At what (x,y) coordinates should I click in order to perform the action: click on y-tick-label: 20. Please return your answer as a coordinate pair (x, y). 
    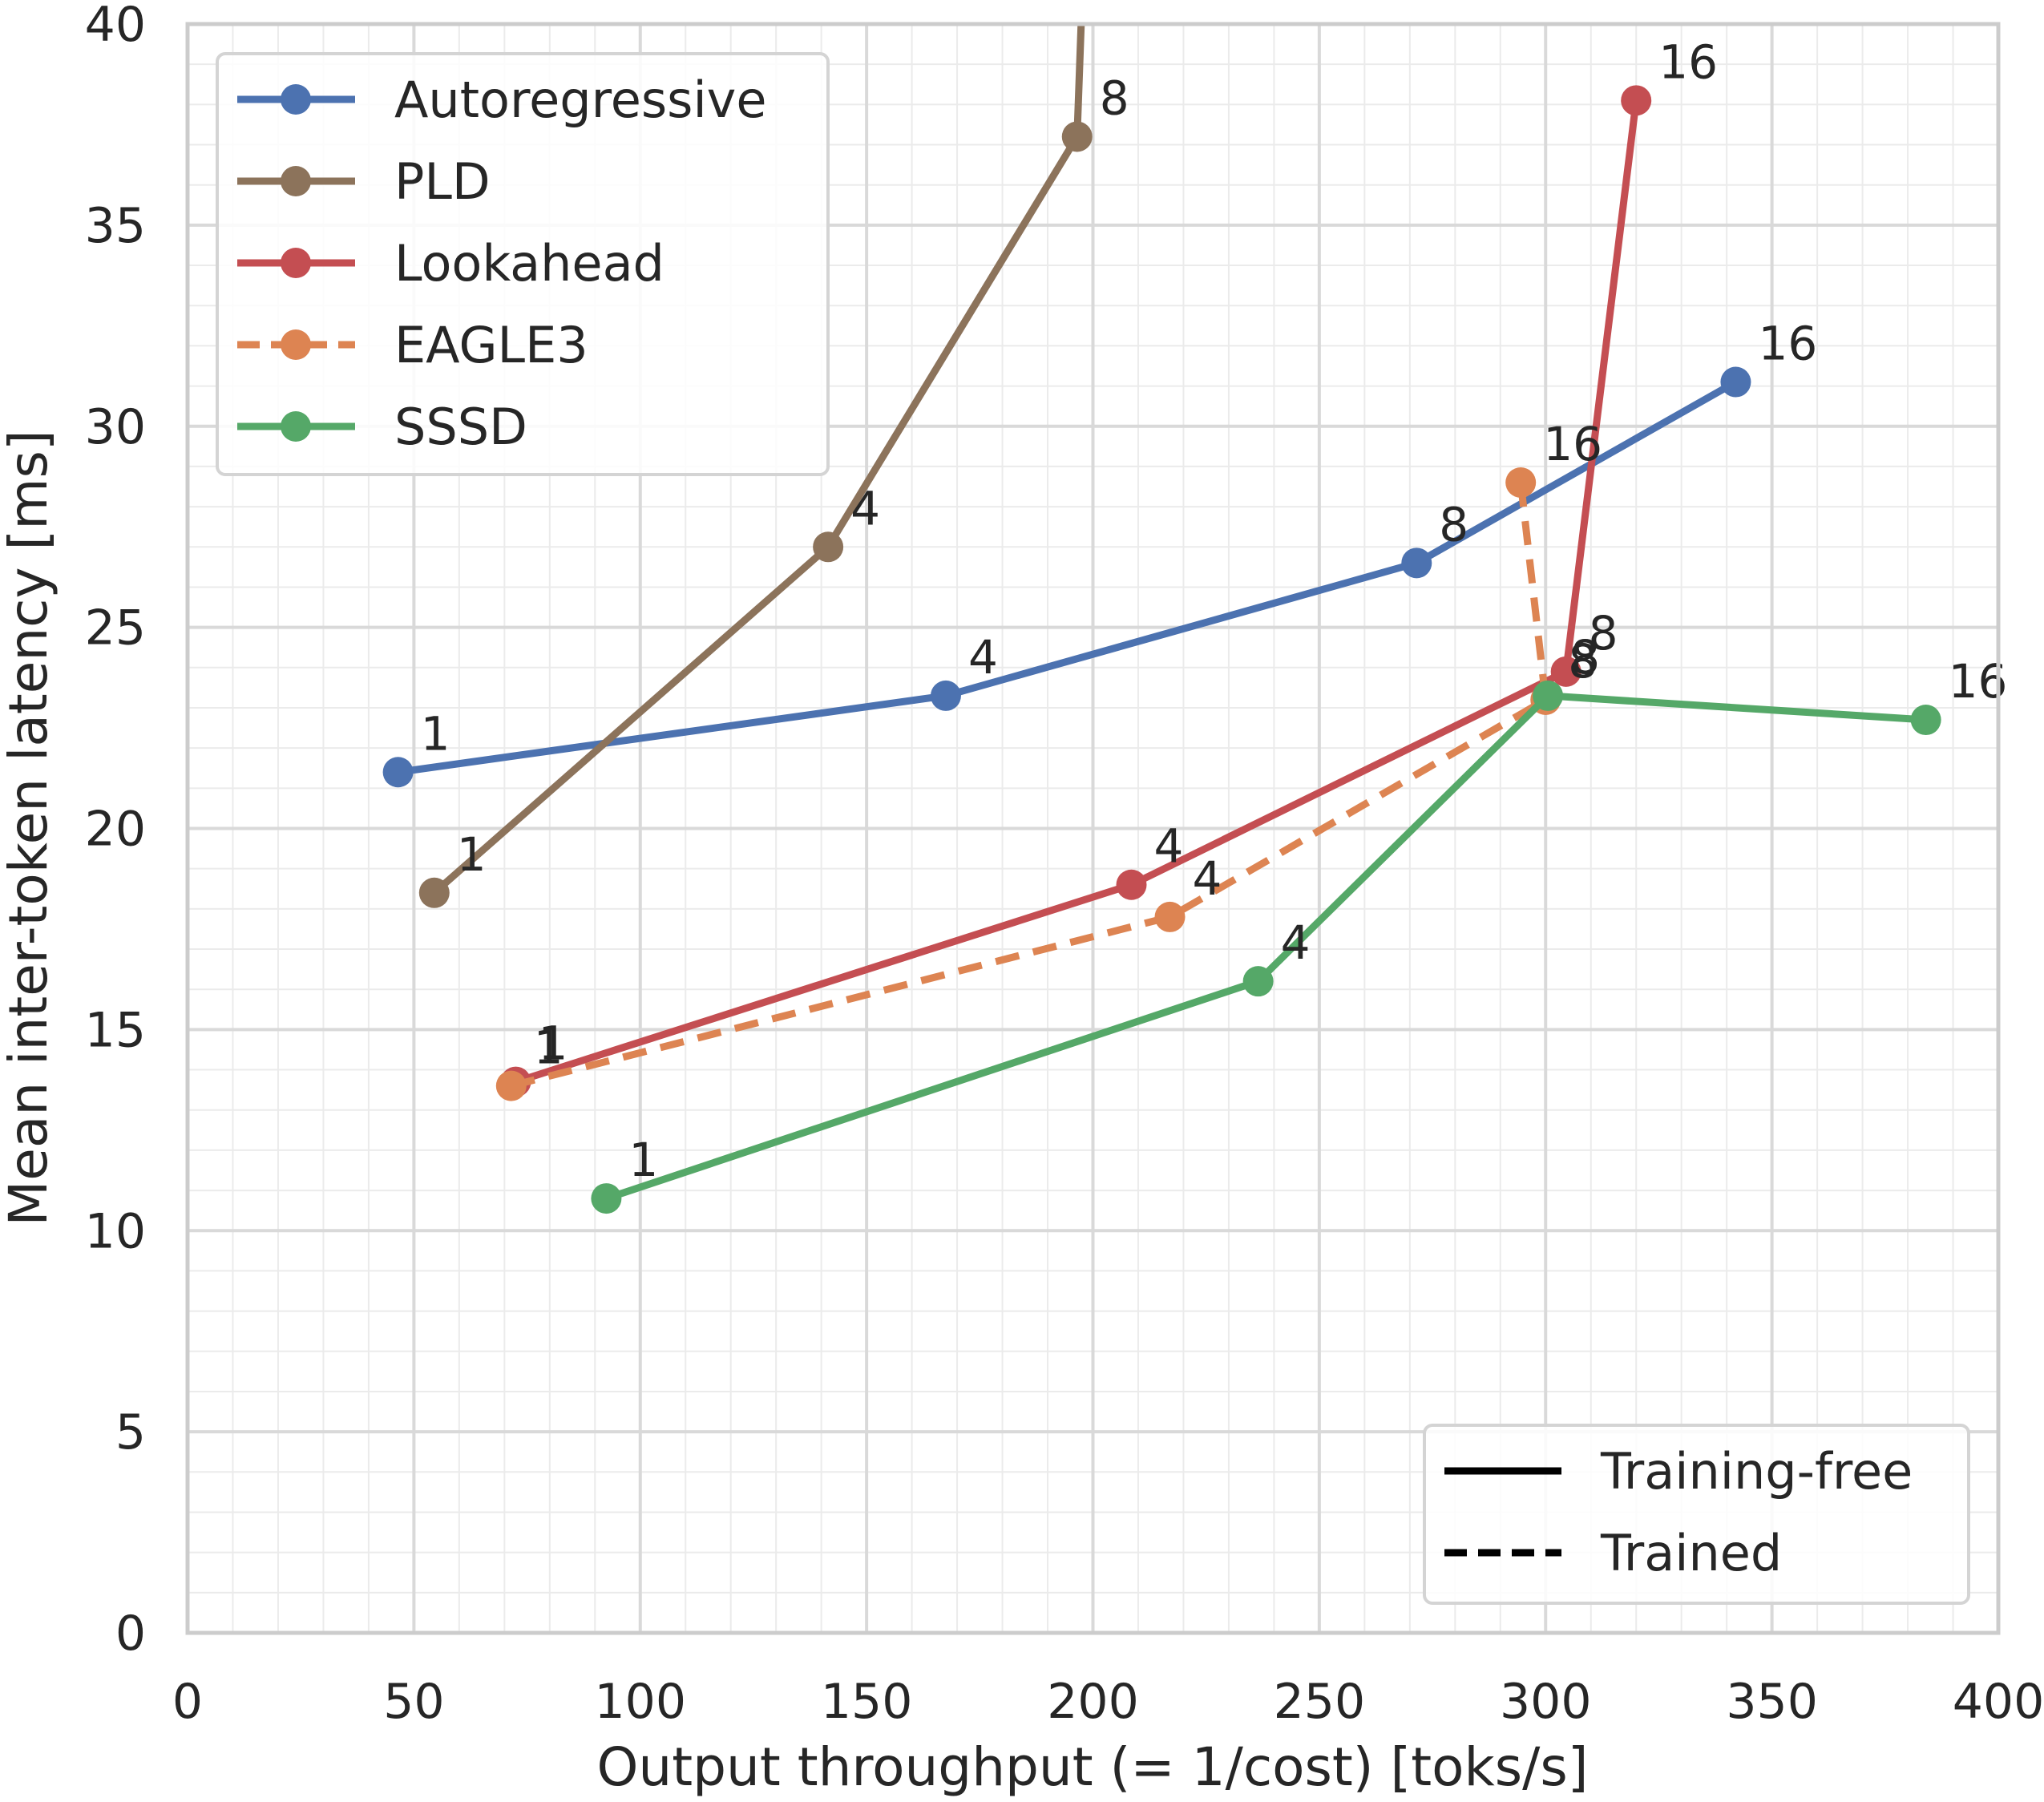
    Looking at the image, I should click on (116, 830).